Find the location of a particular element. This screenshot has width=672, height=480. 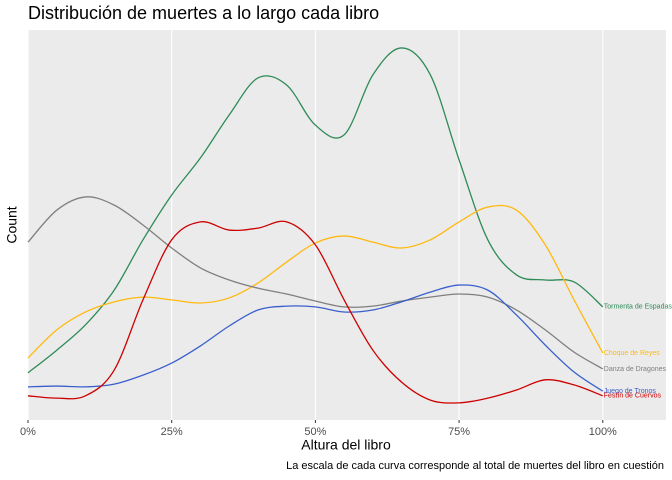

x-tick-label: 50% is located at coordinates (315, 432).